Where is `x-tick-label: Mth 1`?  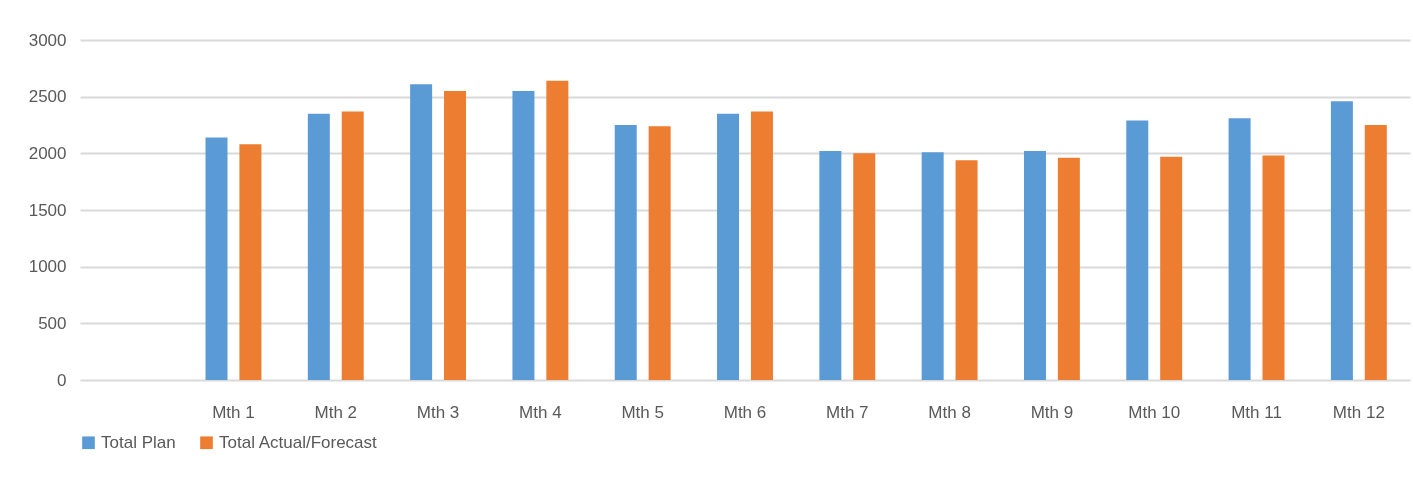
x-tick-label: Mth 1 is located at coordinates (233, 412).